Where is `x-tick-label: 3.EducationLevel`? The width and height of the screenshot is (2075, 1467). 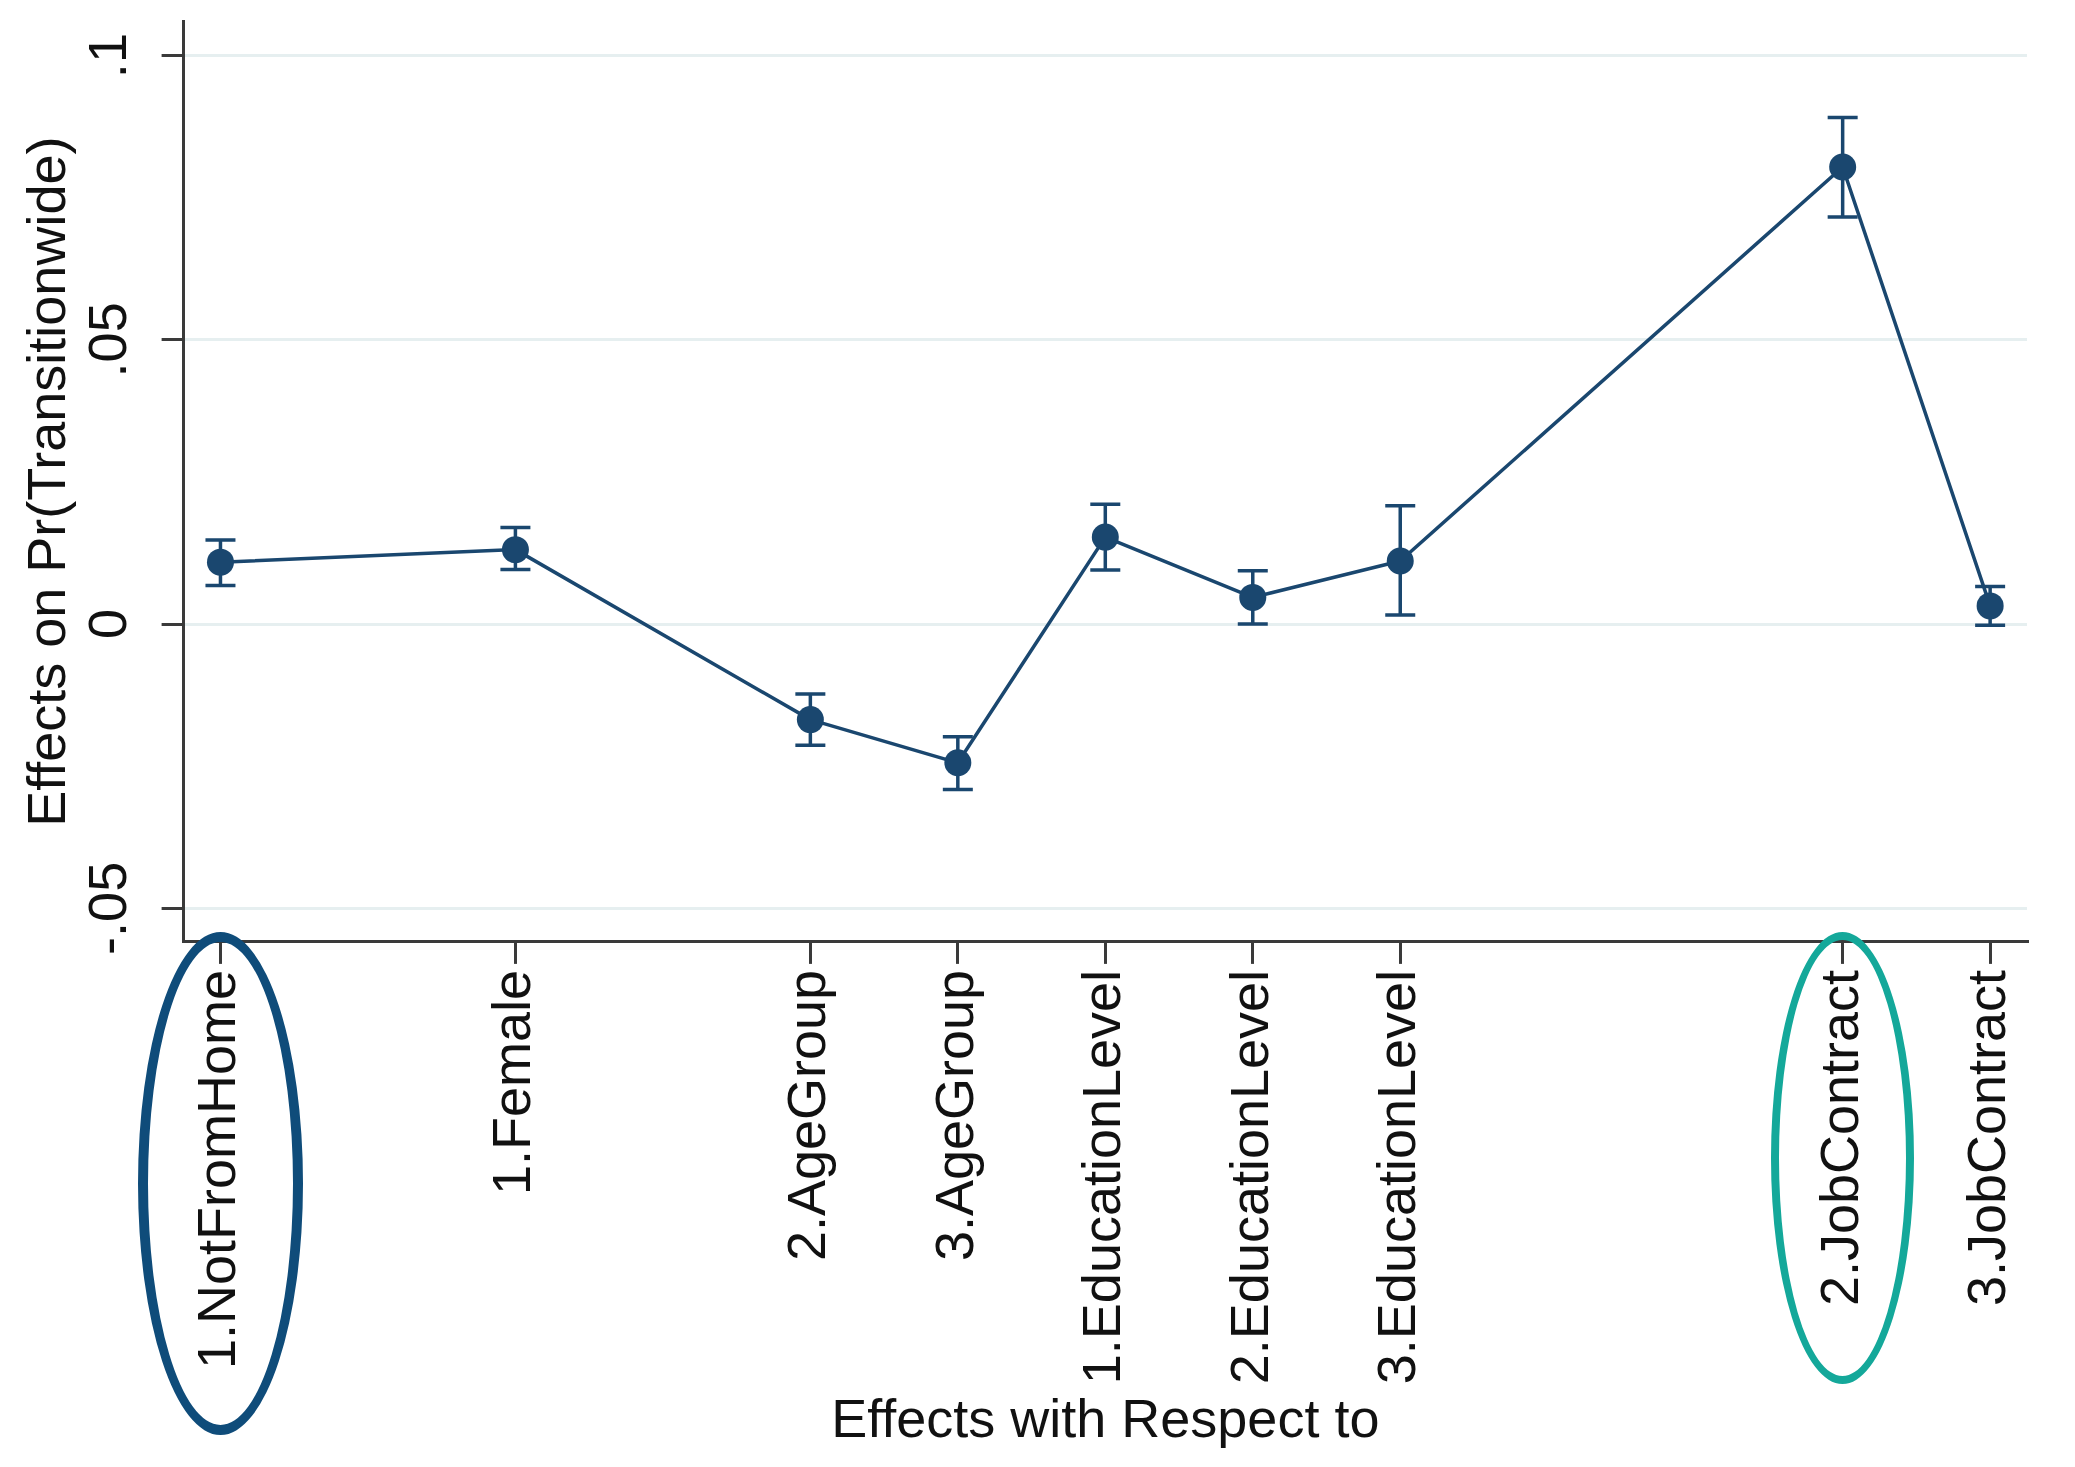
x-tick-label: 3.EducationLevel is located at coordinates (1396, 1177).